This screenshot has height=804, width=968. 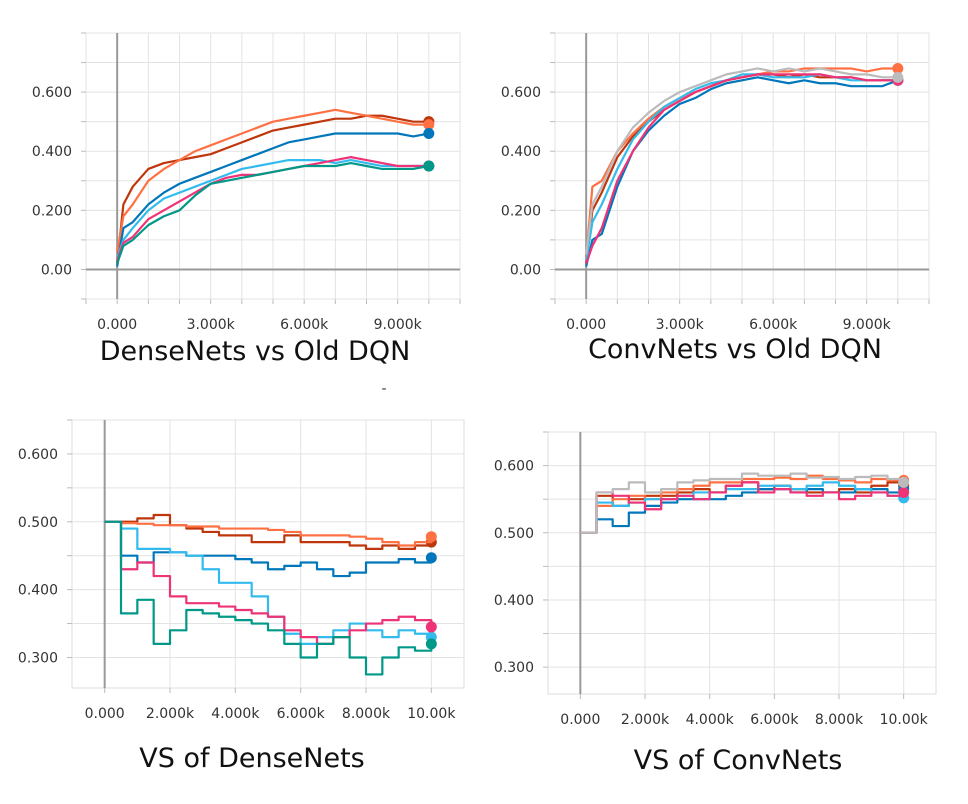 I want to click on chart-title: VS of DenseNets, so click(x=251, y=758).